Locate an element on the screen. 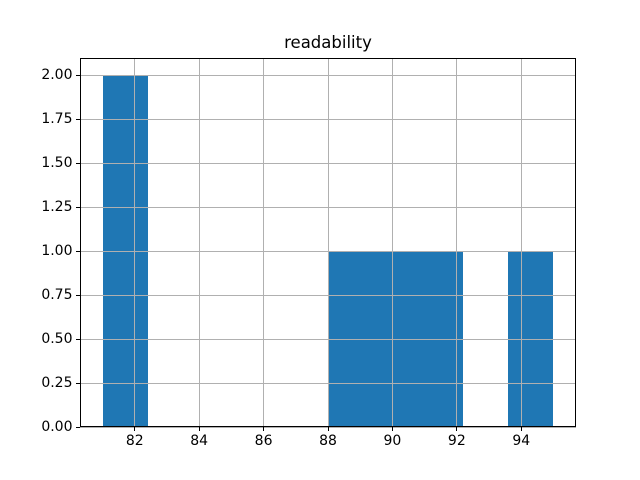 The width and height of the screenshot is (640, 480). x-tick-label: 94 is located at coordinates (521, 440).